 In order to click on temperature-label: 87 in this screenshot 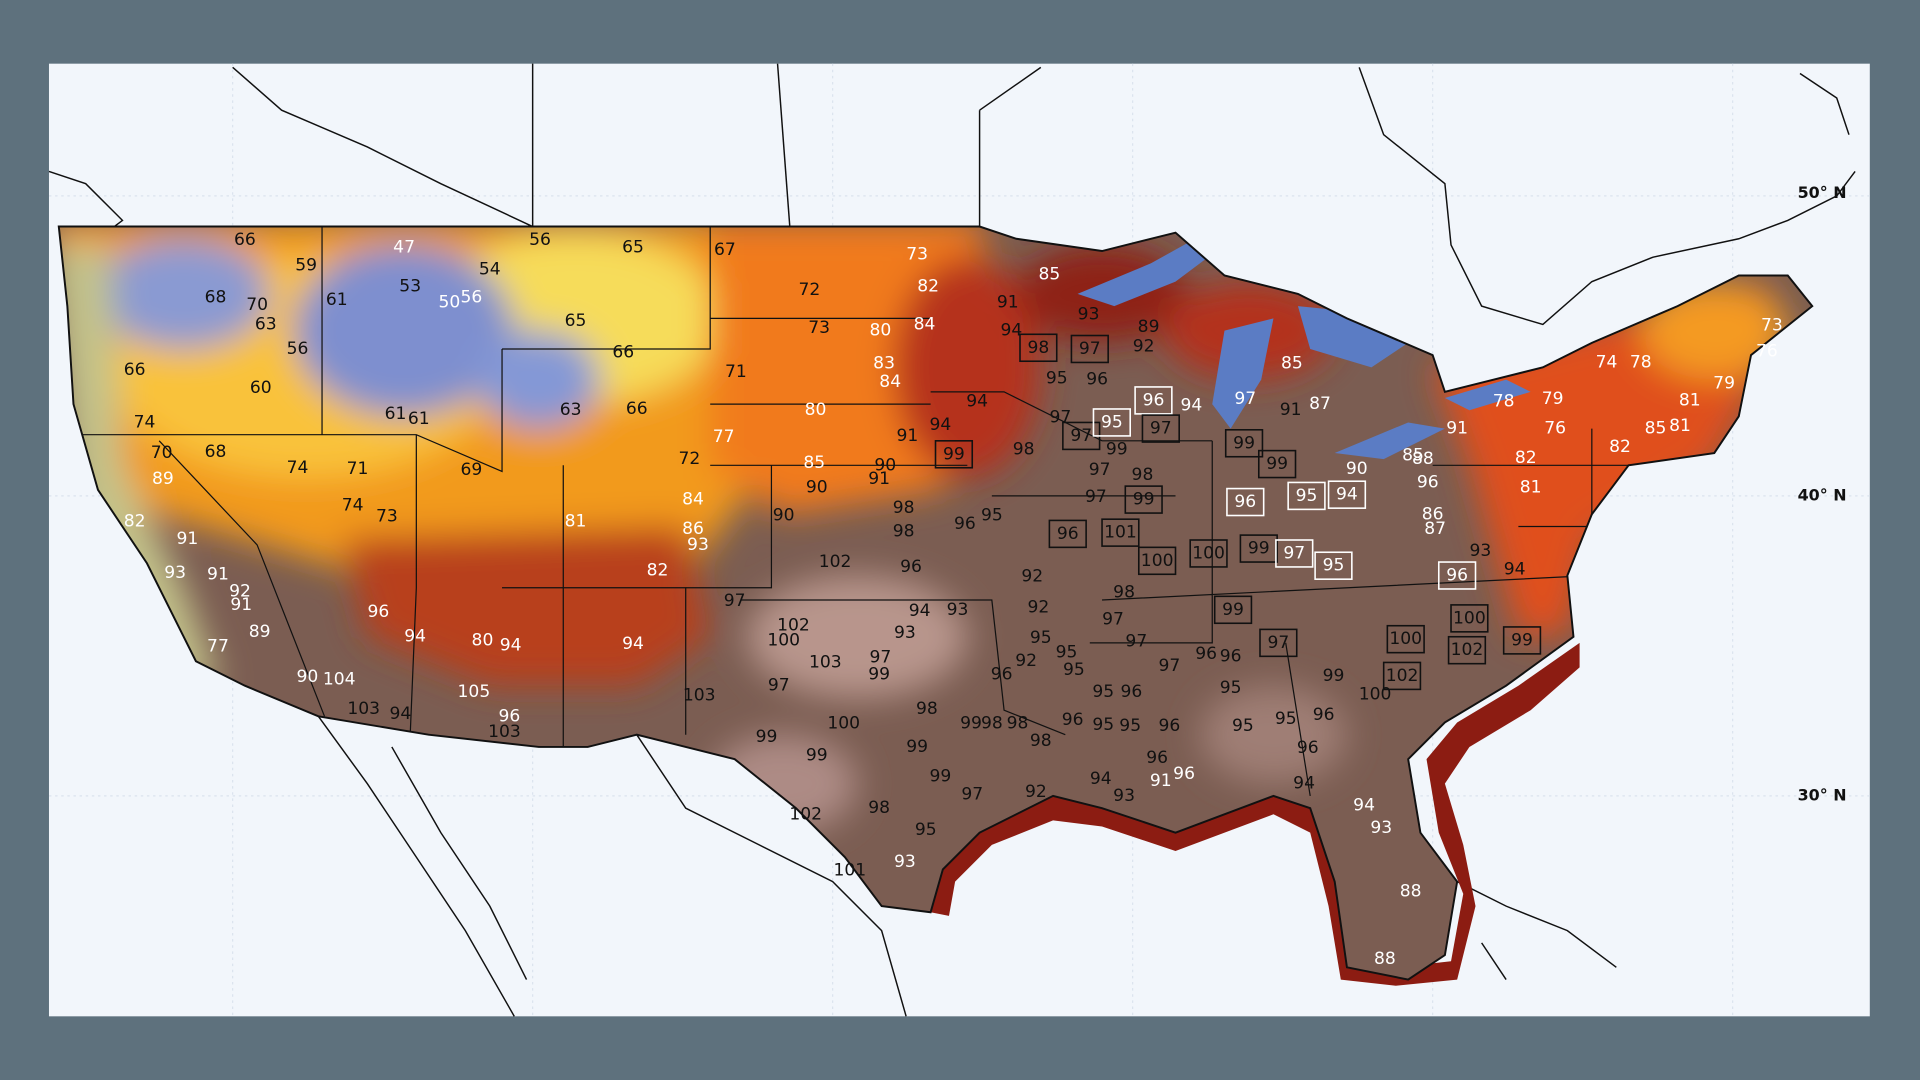, I will do `click(1320, 404)`.